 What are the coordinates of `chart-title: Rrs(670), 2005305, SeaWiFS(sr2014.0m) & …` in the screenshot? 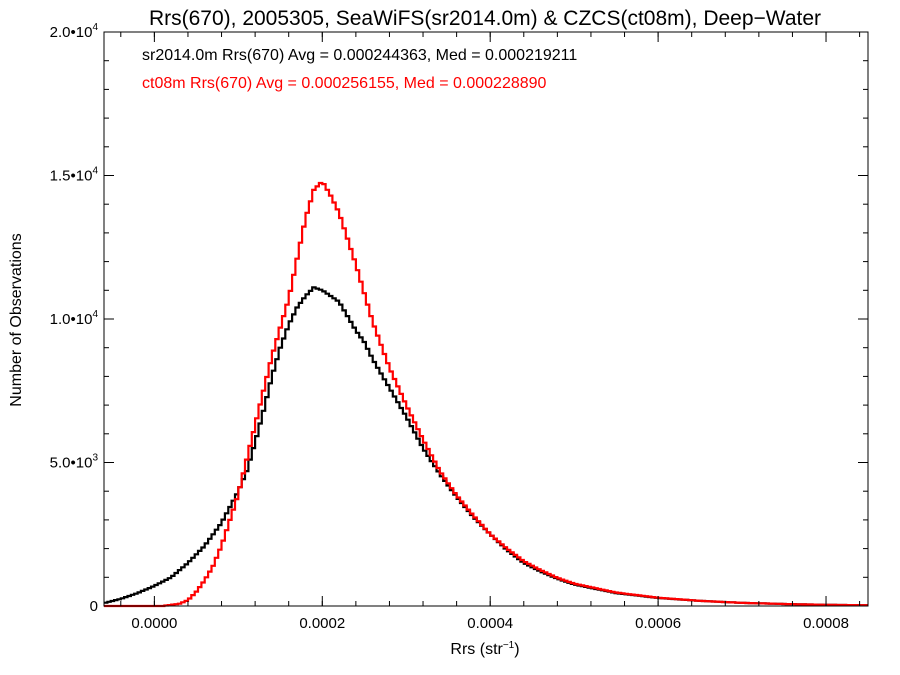 It's located at (485, 18).